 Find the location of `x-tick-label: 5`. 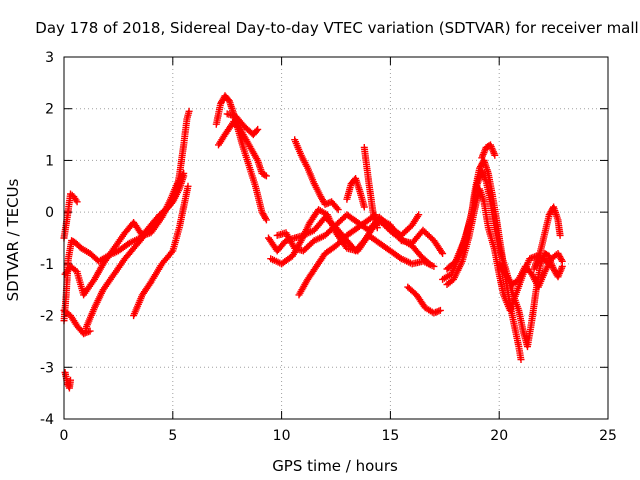

x-tick-label: 5 is located at coordinates (172, 436).